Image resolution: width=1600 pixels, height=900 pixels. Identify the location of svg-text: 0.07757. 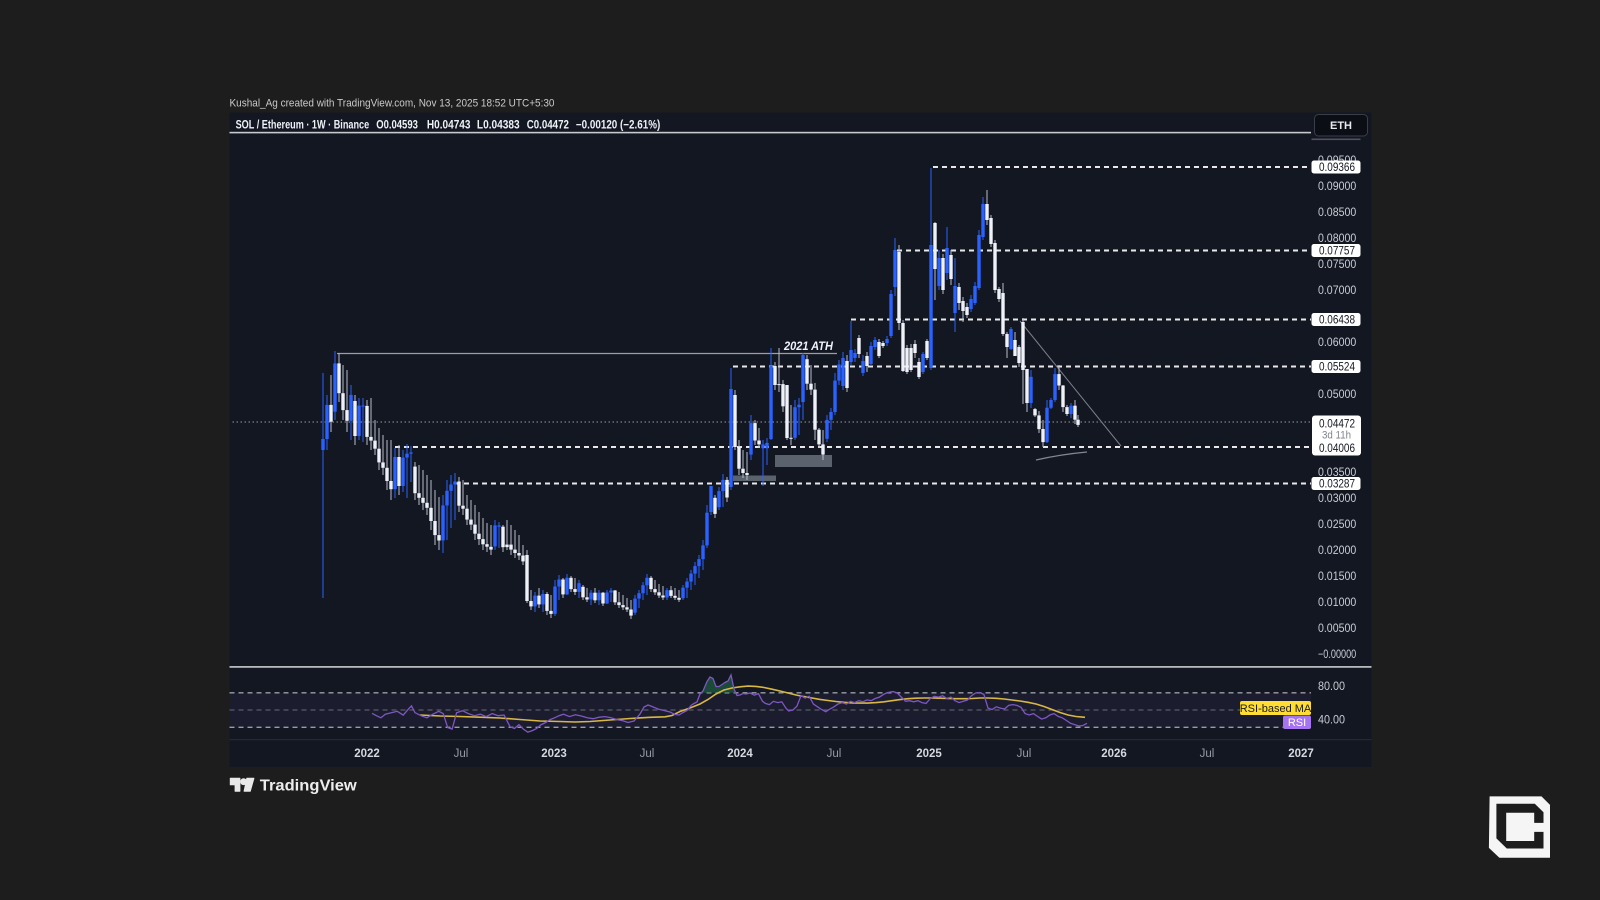
(1337, 252).